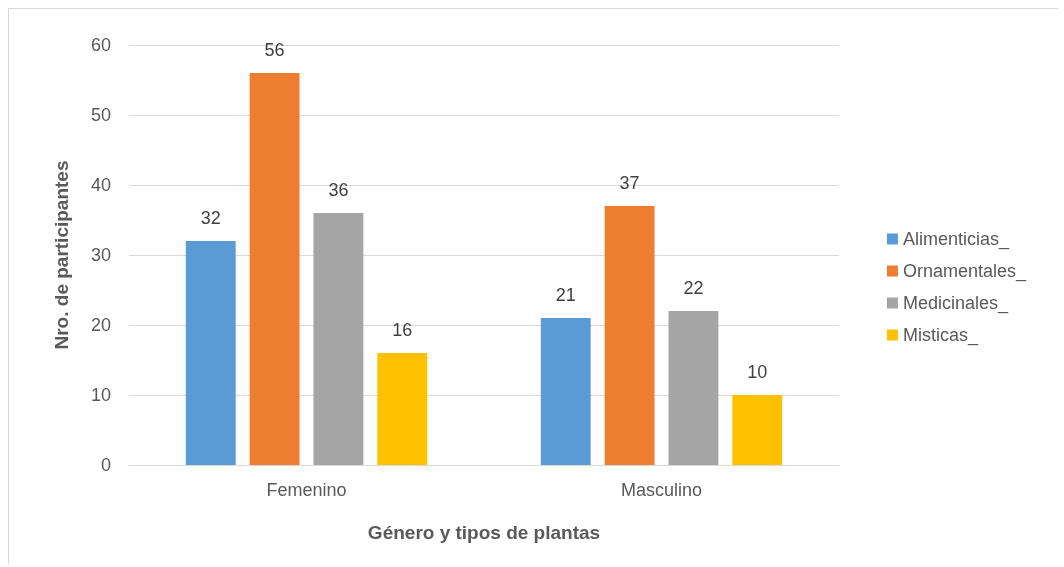 The image size is (1064, 567). Describe the element at coordinates (402, 330) in the screenshot. I see `data-label: 16` at that location.